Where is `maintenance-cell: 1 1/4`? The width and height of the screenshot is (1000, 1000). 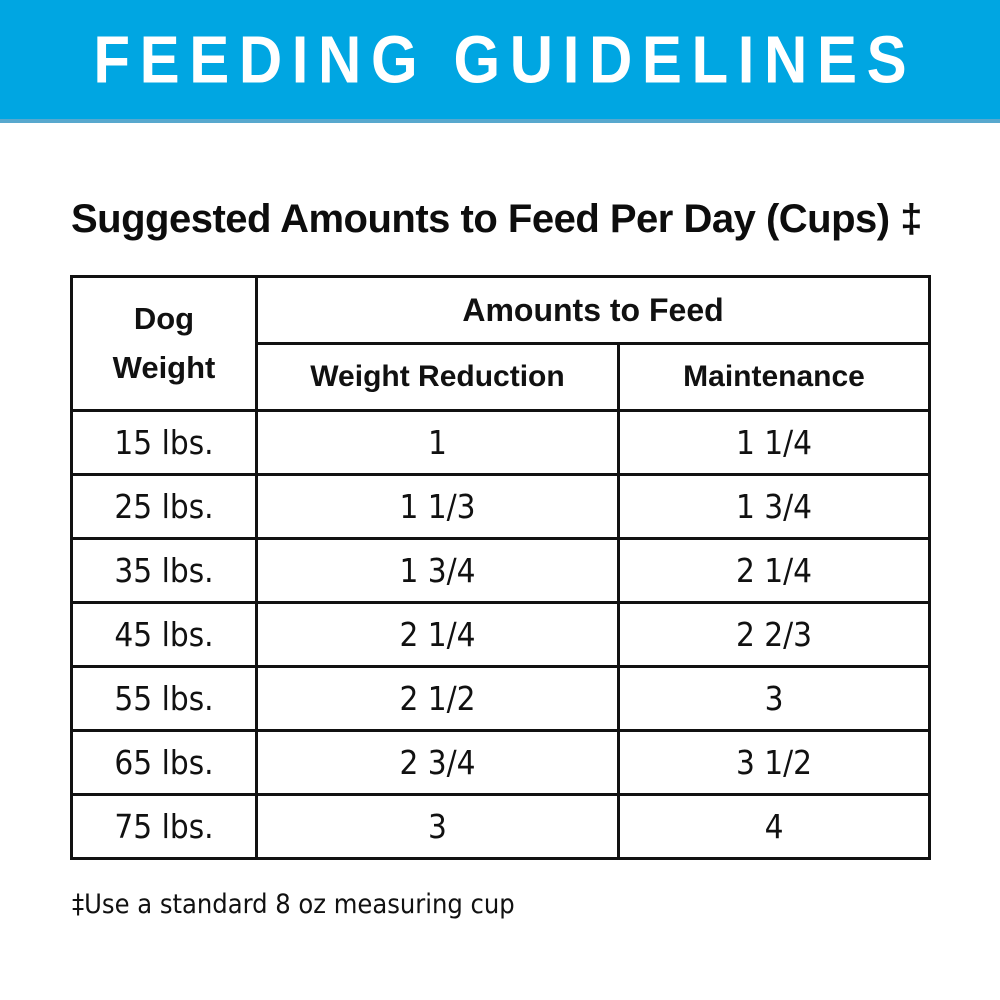 maintenance-cell: 1 1/4 is located at coordinates (774, 442).